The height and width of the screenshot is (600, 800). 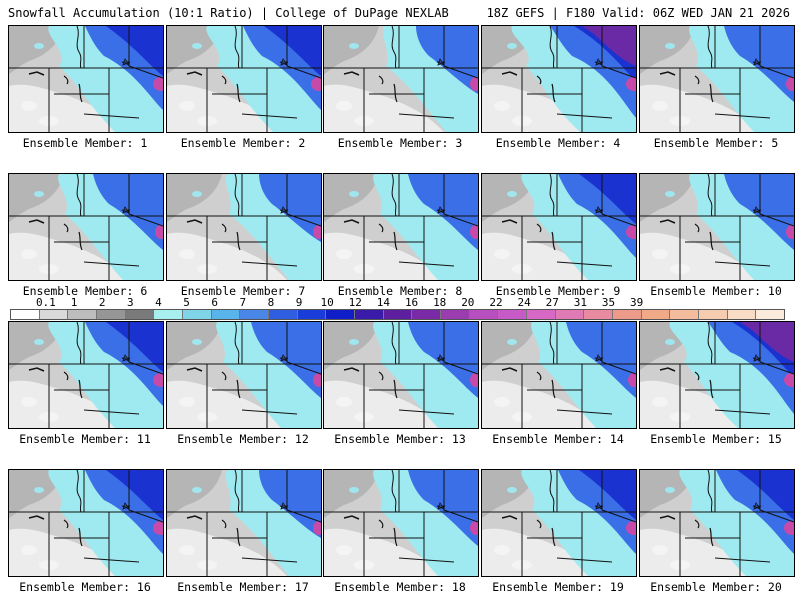 I want to click on colorbar-label: 7, so click(x=243, y=302).